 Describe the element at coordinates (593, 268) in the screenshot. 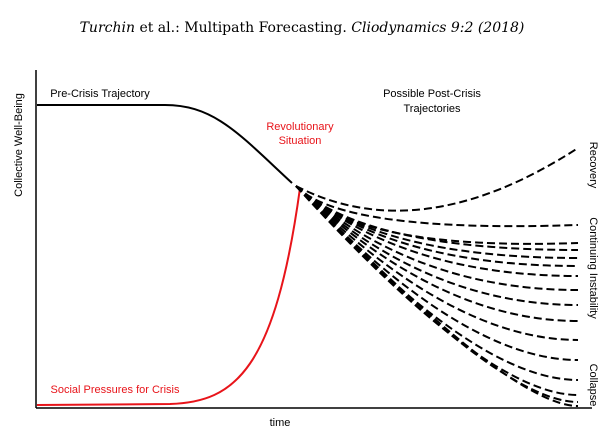

I see `outcome-label: Continuing Instability` at that location.